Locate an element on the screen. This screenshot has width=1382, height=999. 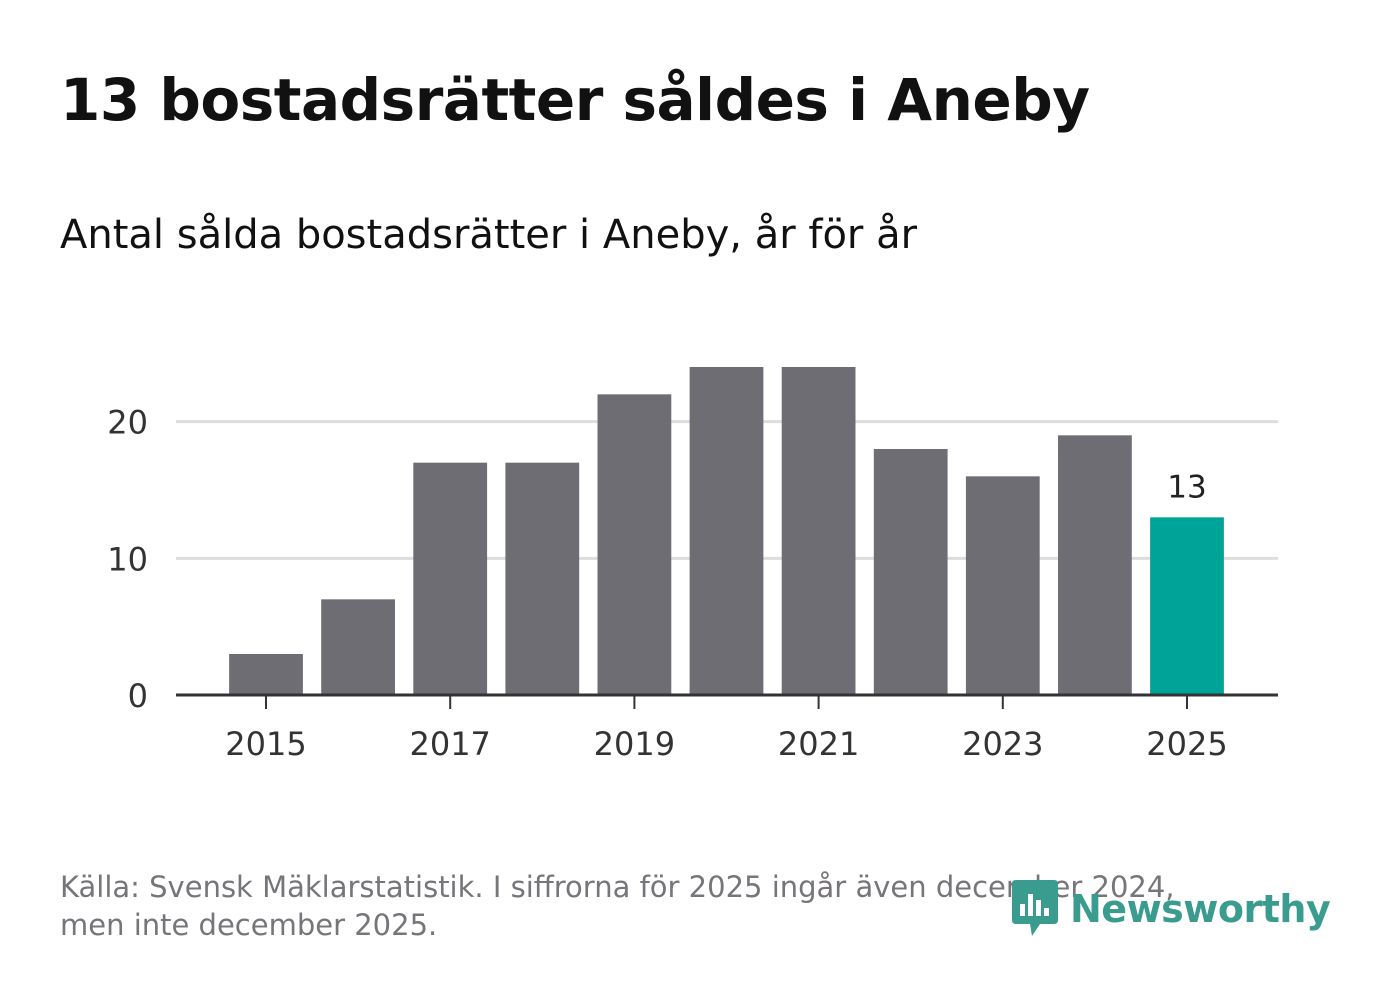
bar-2023 is located at coordinates (1002, 585).